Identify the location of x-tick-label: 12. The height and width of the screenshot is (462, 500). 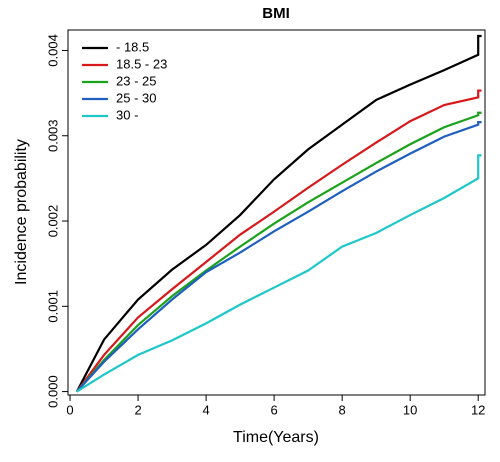
(478, 409).